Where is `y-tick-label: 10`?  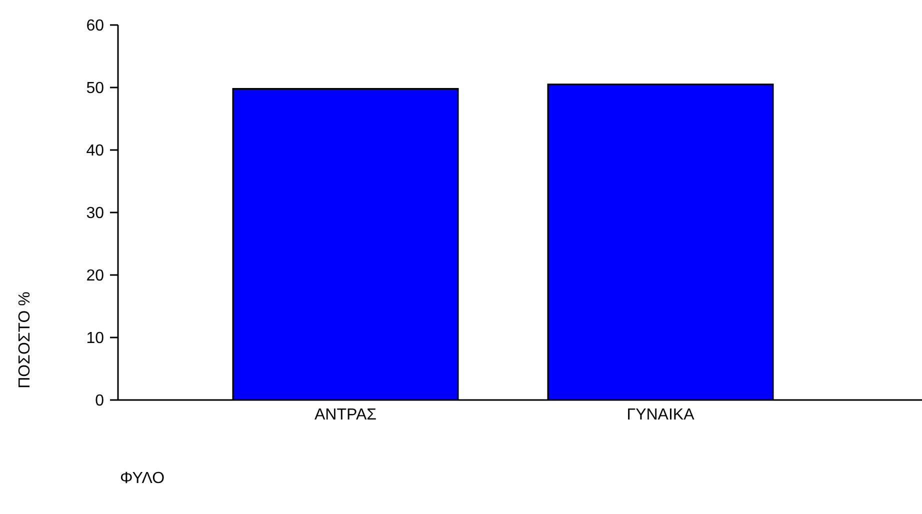
y-tick-label: 10 is located at coordinates (95, 339).